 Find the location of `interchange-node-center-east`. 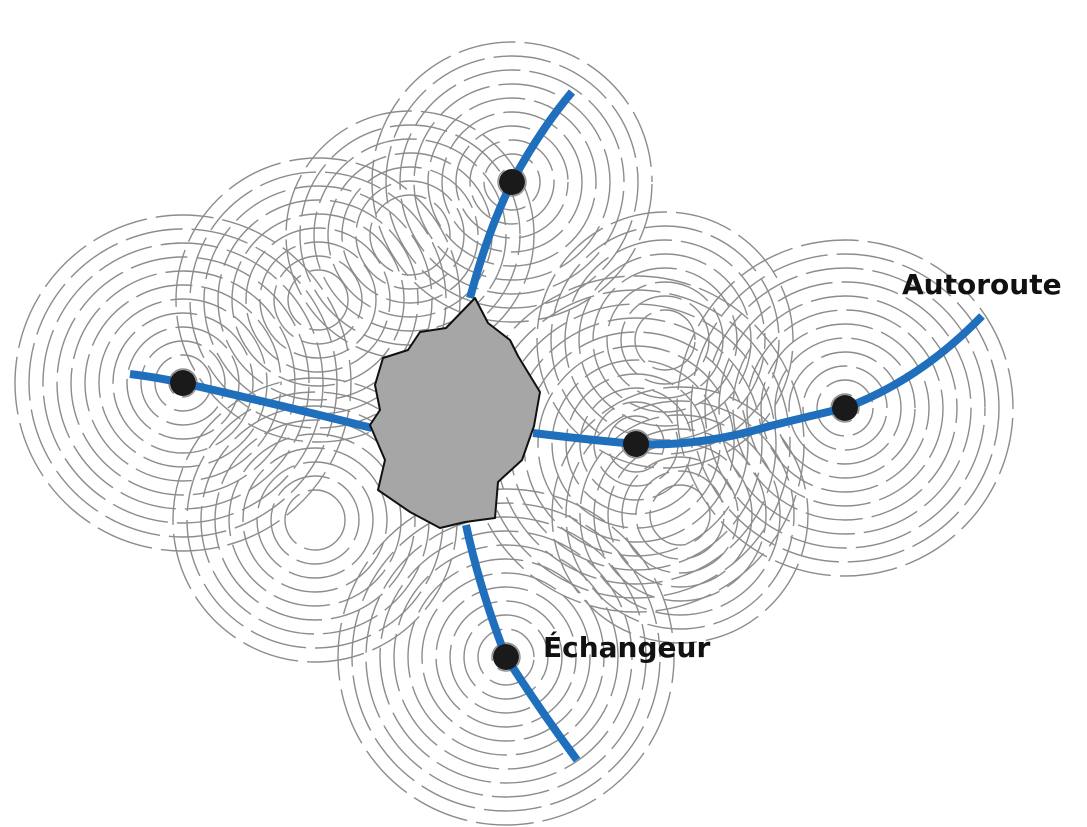

interchange-node-center-east is located at coordinates (636, 444).